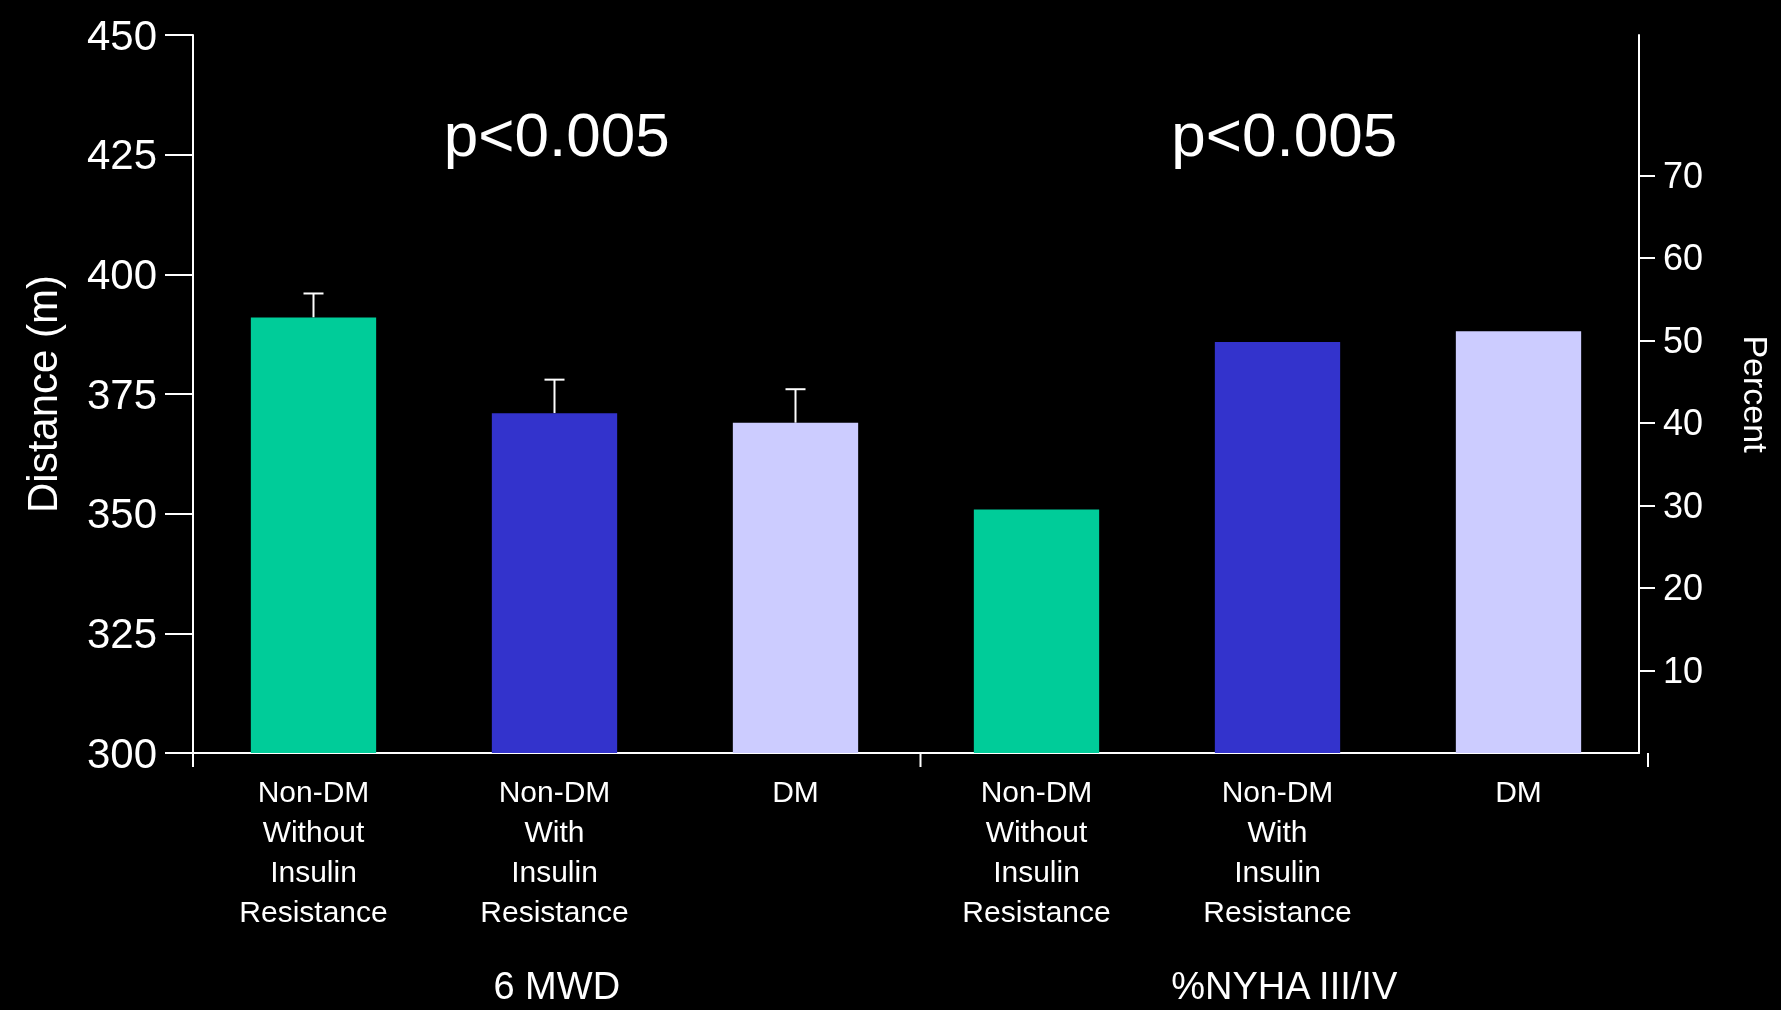 This screenshot has height=1010, width=1781. Describe the element at coordinates (121, 394) in the screenshot. I see `y-tick-label: 375` at that location.